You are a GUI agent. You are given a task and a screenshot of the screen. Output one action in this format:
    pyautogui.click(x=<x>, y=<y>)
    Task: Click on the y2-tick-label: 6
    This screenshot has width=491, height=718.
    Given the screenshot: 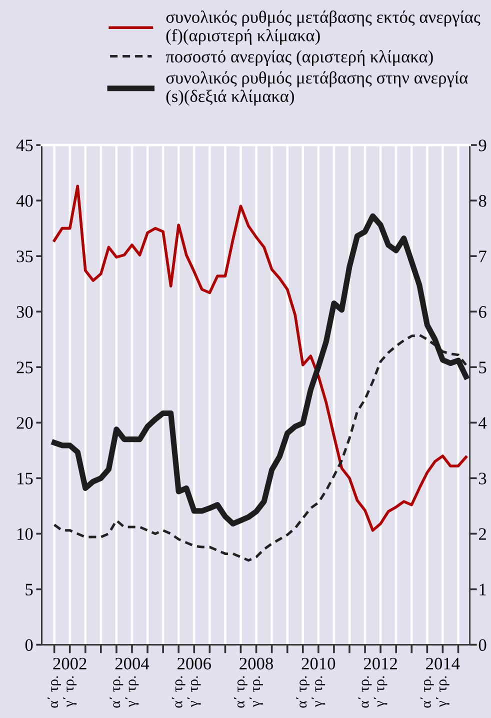 What is the action you would take?
    pyautogui.click(x=482, y=312)
    